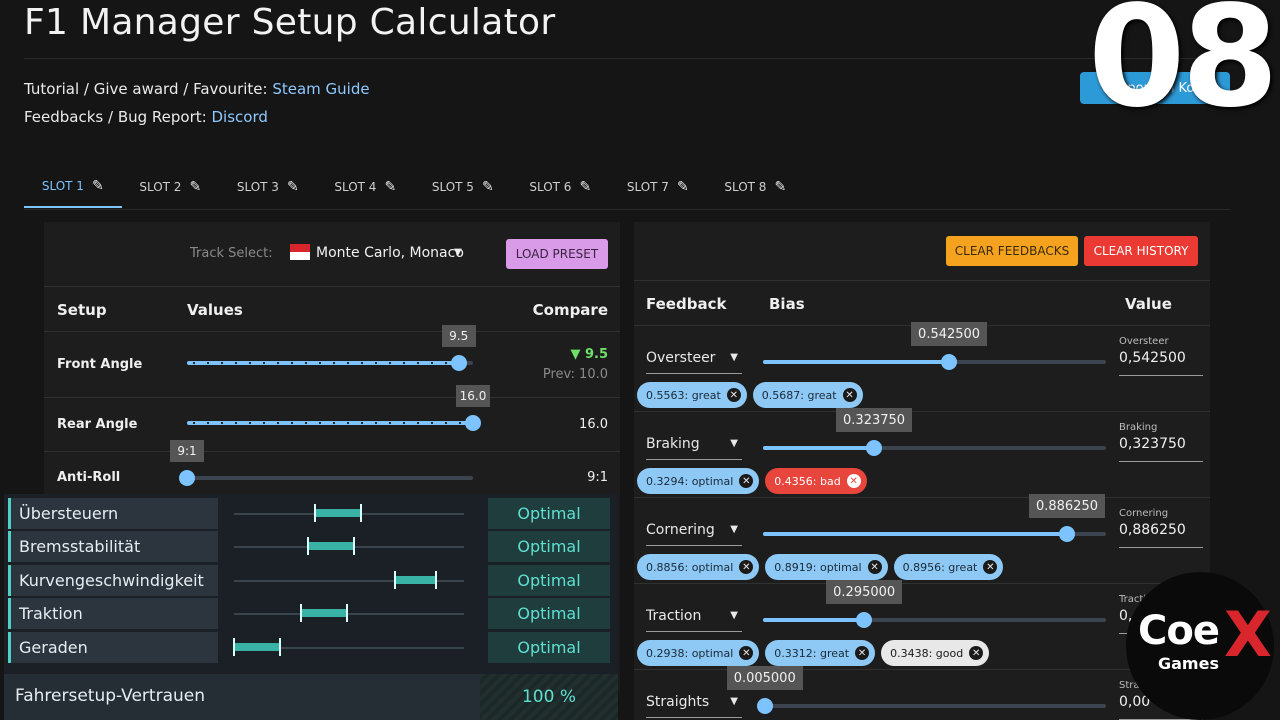 Image resolution: width=1280 pixels, height=720 pixels. I want to click on tab-slot-2: SLOT 2 ✎, so click(171, 187).